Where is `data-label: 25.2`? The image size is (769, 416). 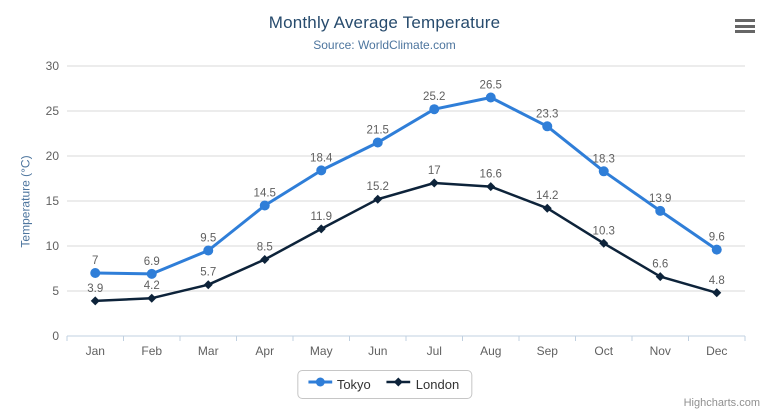 data-label: 25.2 is located at coordinates (434, 97).